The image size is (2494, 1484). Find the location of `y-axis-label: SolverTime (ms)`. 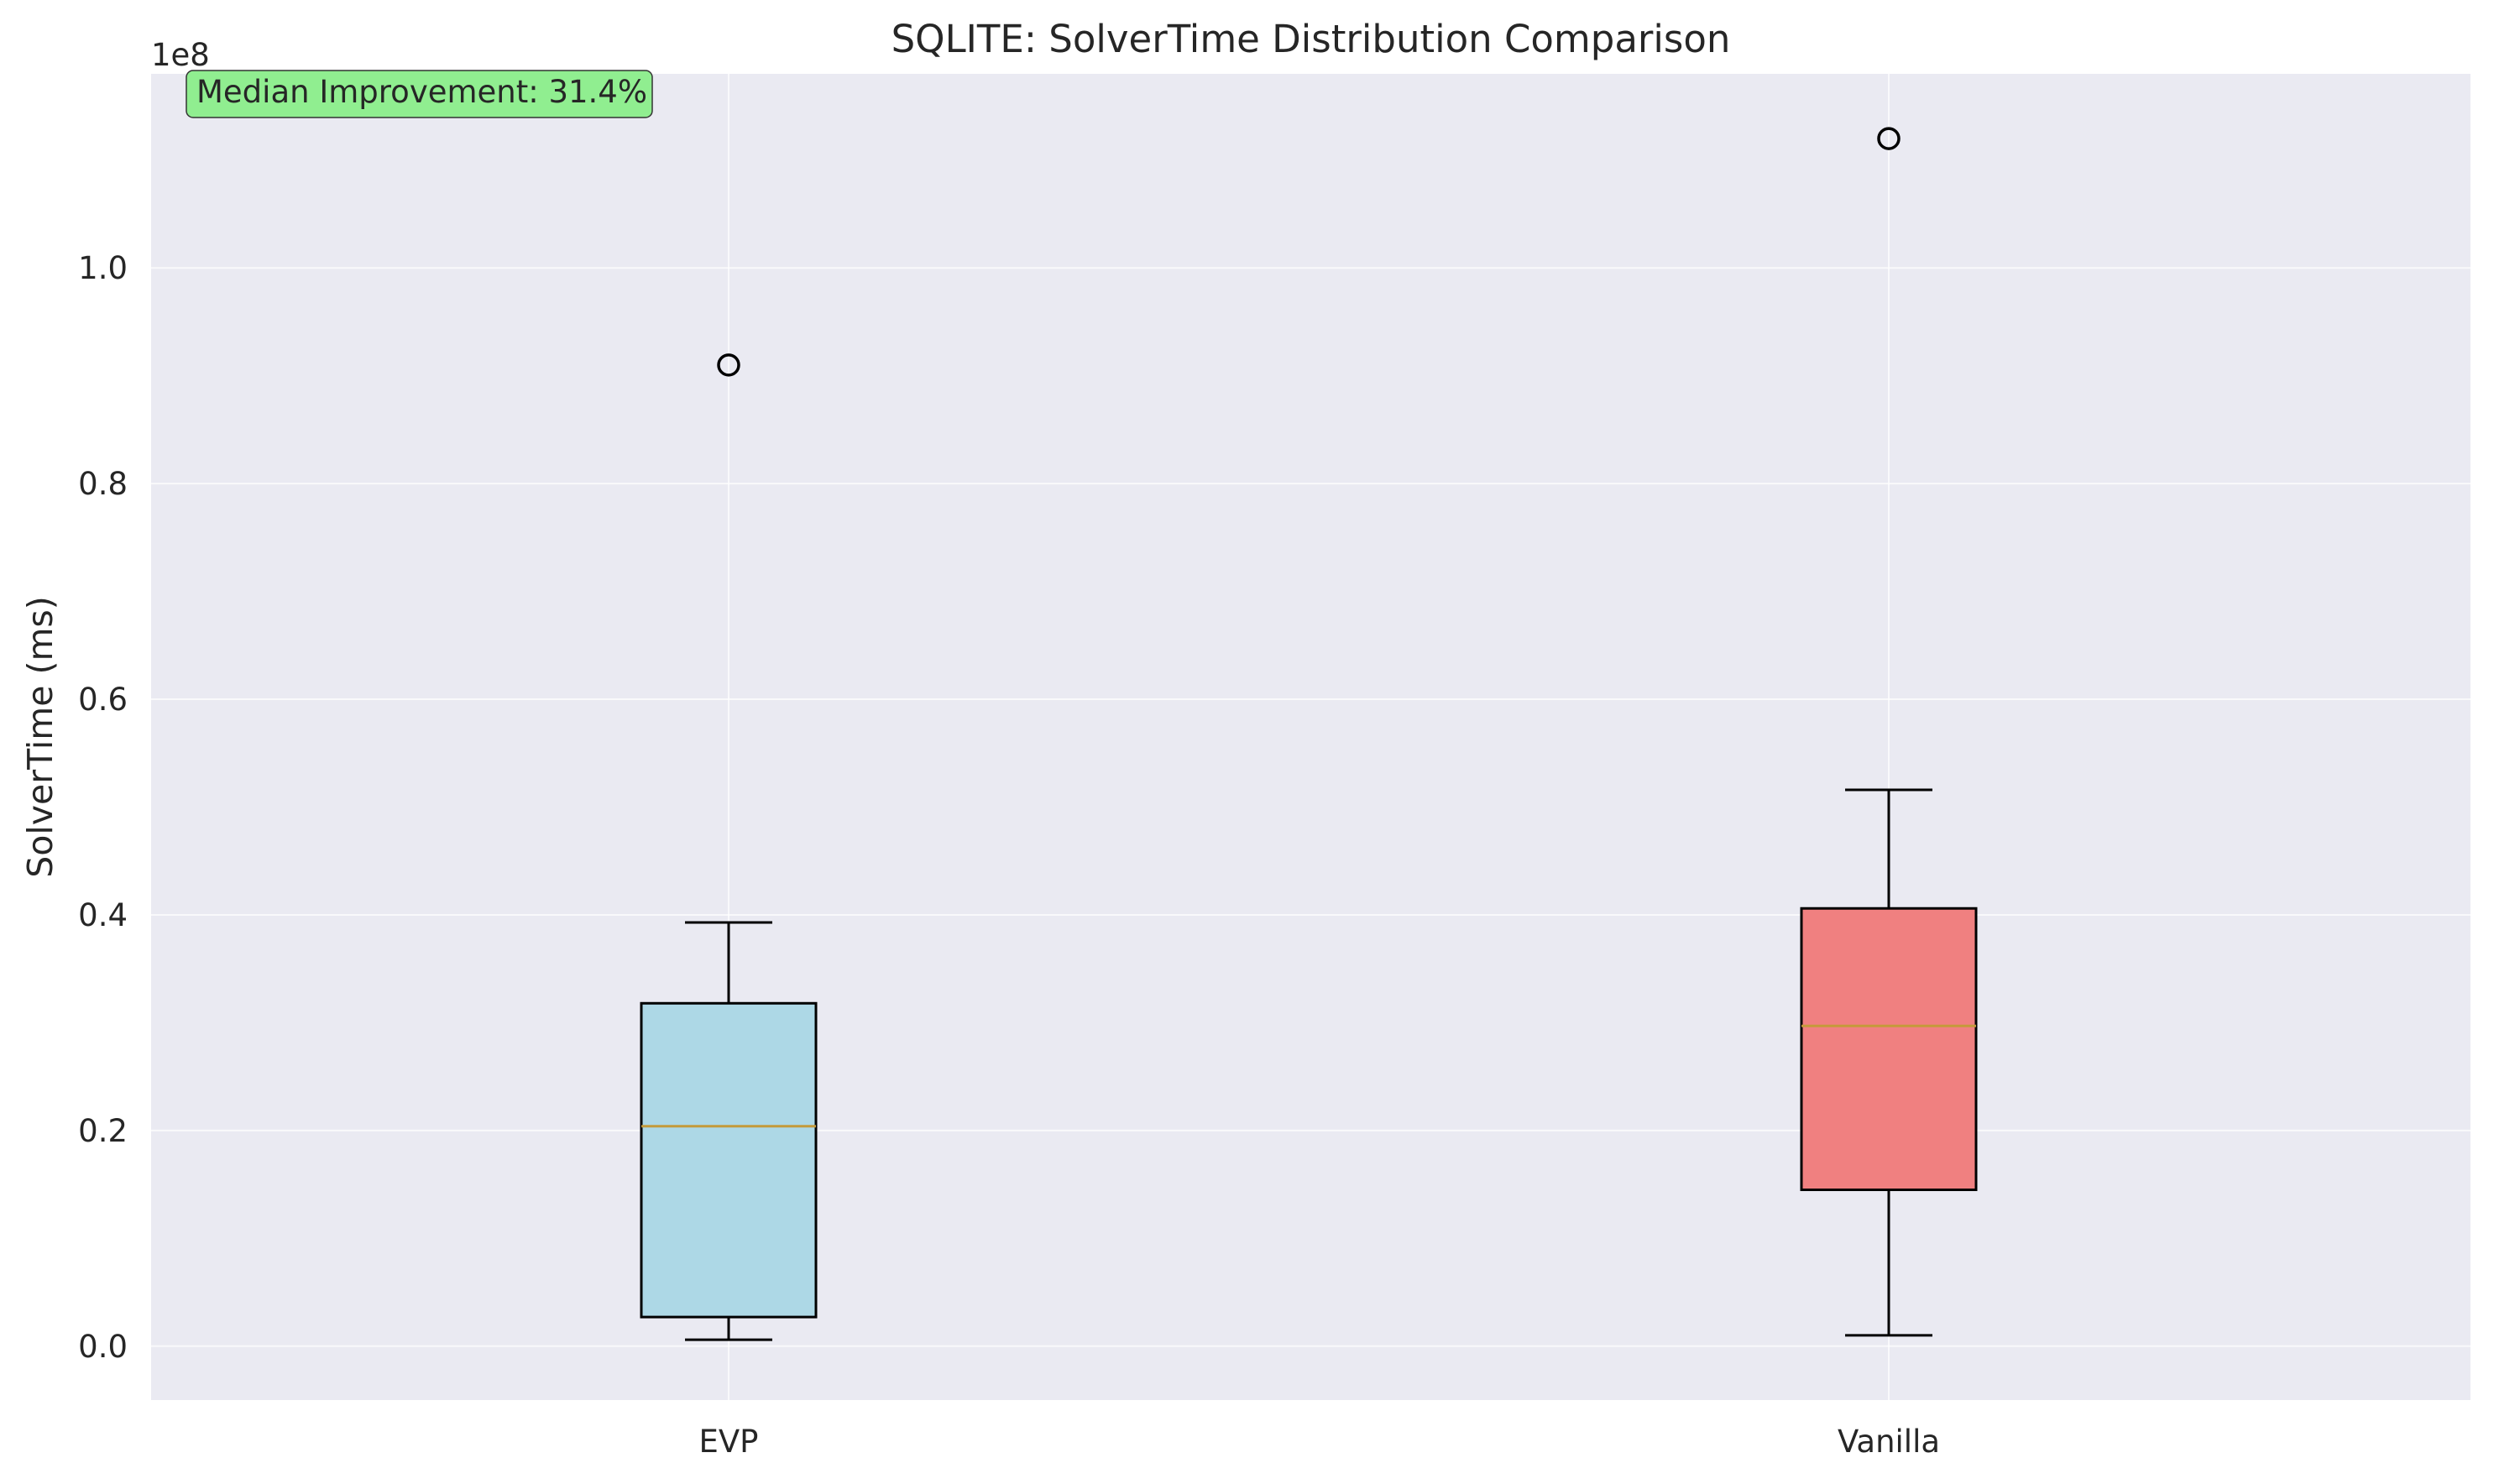

y-axis-label: SolverTime (ms) is located at coordinates (40, 737).